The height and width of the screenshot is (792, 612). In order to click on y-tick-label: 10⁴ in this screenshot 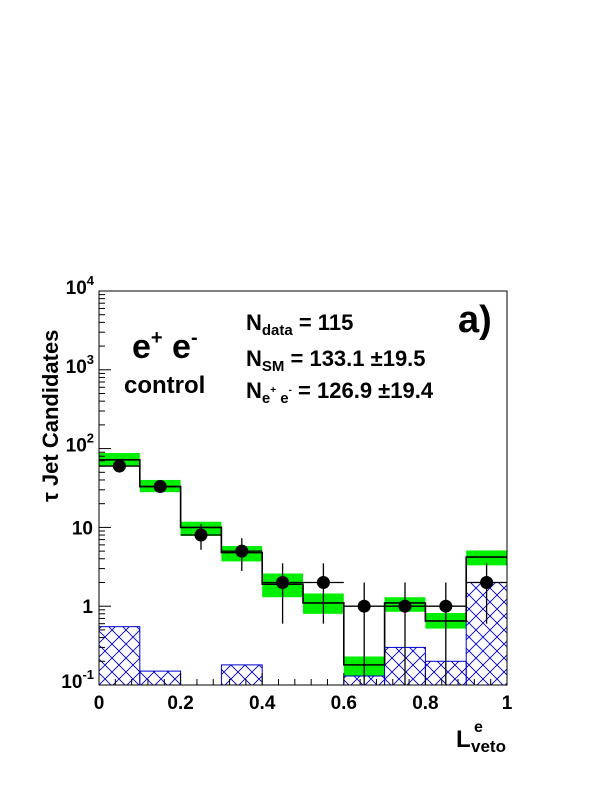, I will do `click(80, 286)`.